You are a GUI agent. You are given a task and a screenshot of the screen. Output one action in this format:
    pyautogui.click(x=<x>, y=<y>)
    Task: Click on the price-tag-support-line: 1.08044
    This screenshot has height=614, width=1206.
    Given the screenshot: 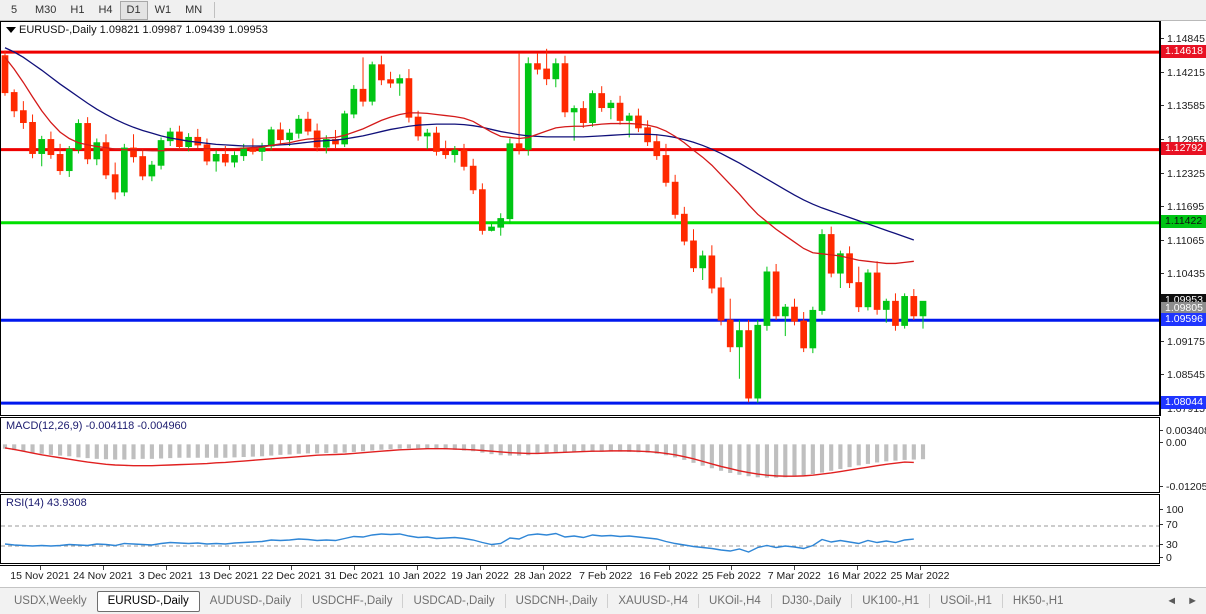 What is the action you would take?
    pyautogui.click(x=1183, y=402)
    